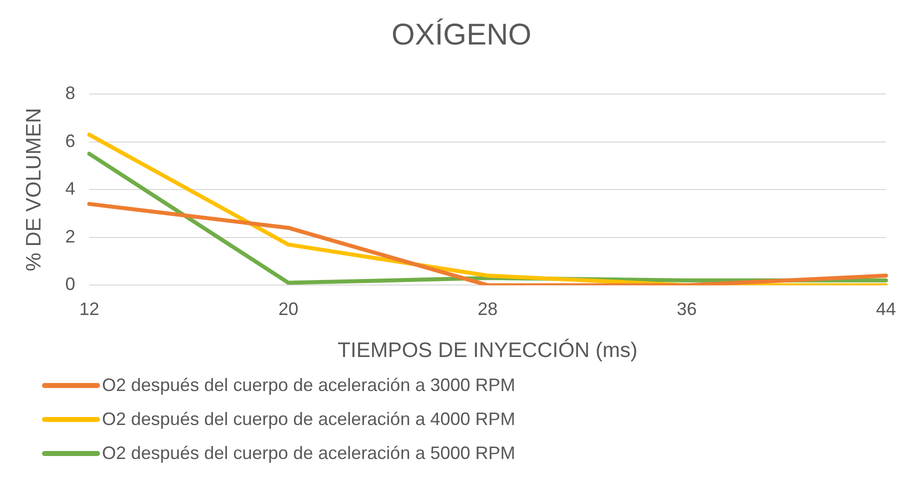 This screenshot has height=479, width=918. Describe the element at coordinates (309, 385) in the screenshot. I see `legend-label: O2 después del cuerpo de aceleración a 3000 RPM` at that location.